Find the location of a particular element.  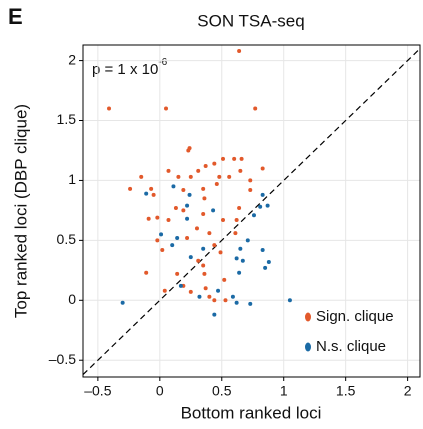

panel-label: E is located at coordinates (15, 16).